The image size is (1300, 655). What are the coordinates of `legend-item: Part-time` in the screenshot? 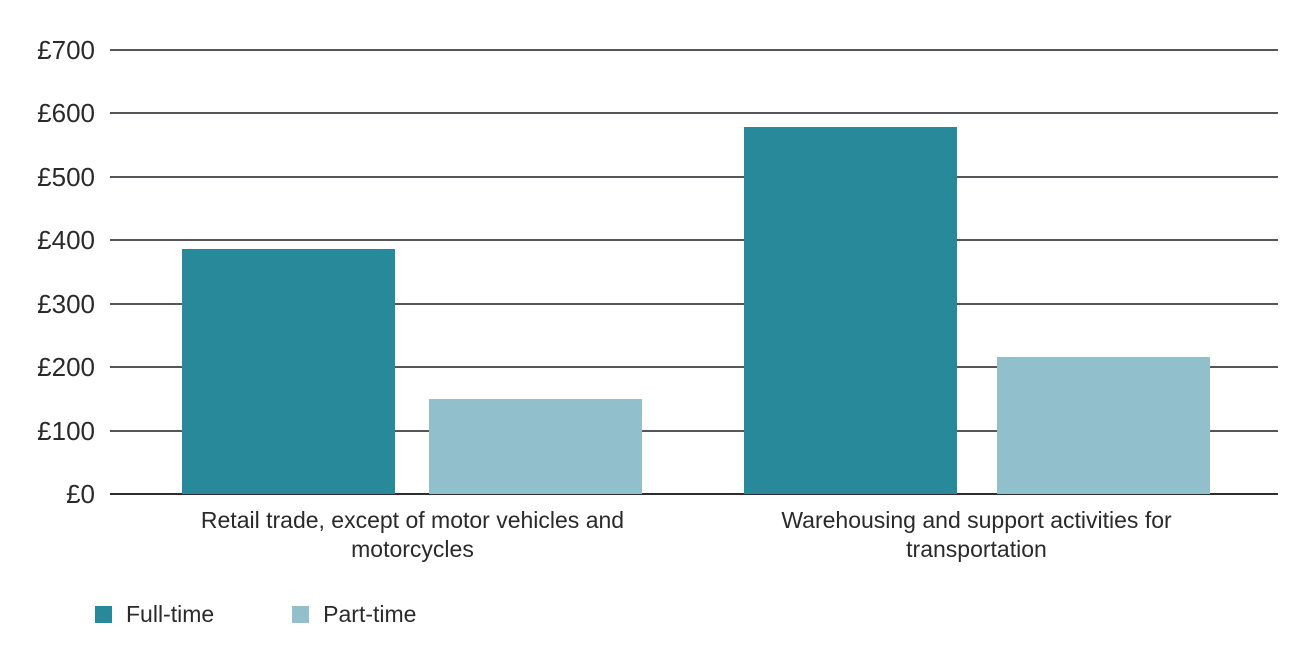 It's located at (354, 614).